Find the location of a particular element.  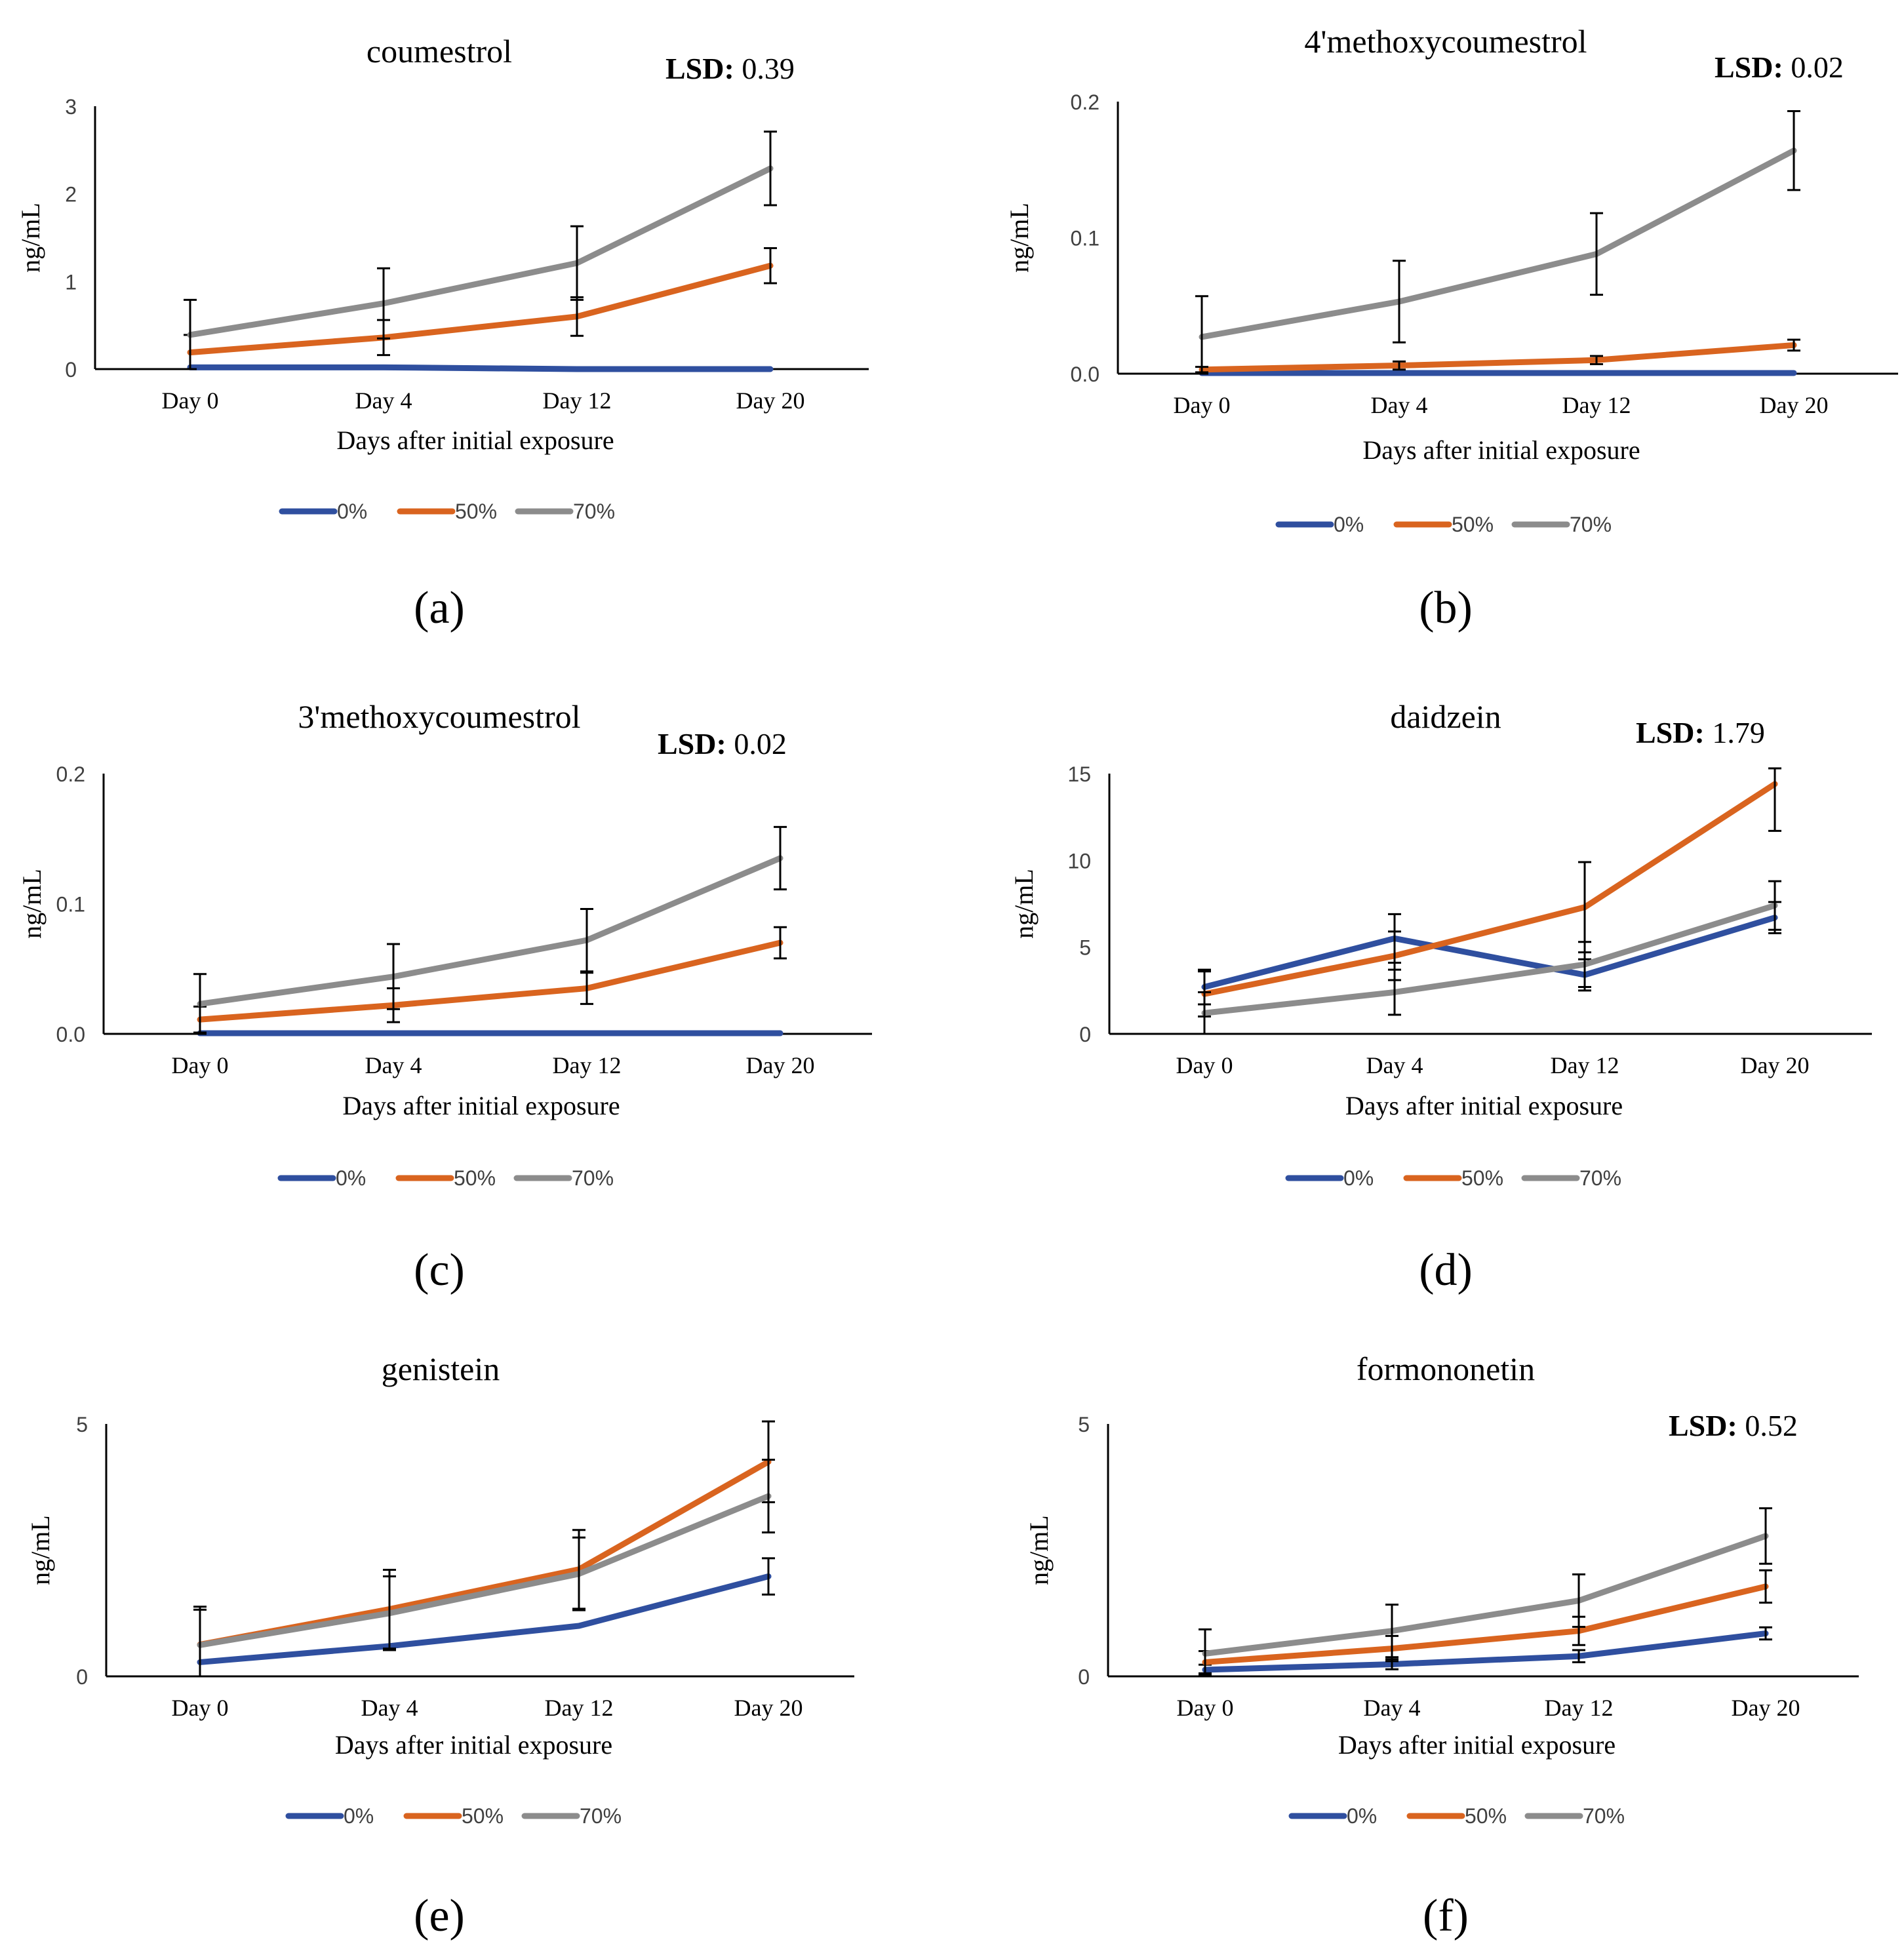

lsd-value: 0.39 is located at coordinates (768, 68).